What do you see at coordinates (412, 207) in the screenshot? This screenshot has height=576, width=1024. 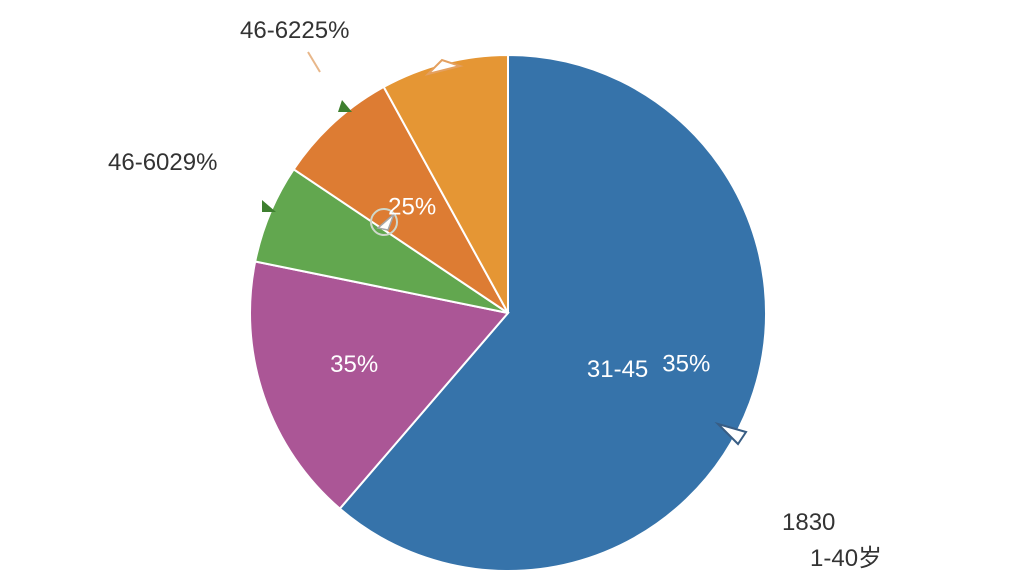 I see `slice-label: 25%` at bounding box center [412, 207].